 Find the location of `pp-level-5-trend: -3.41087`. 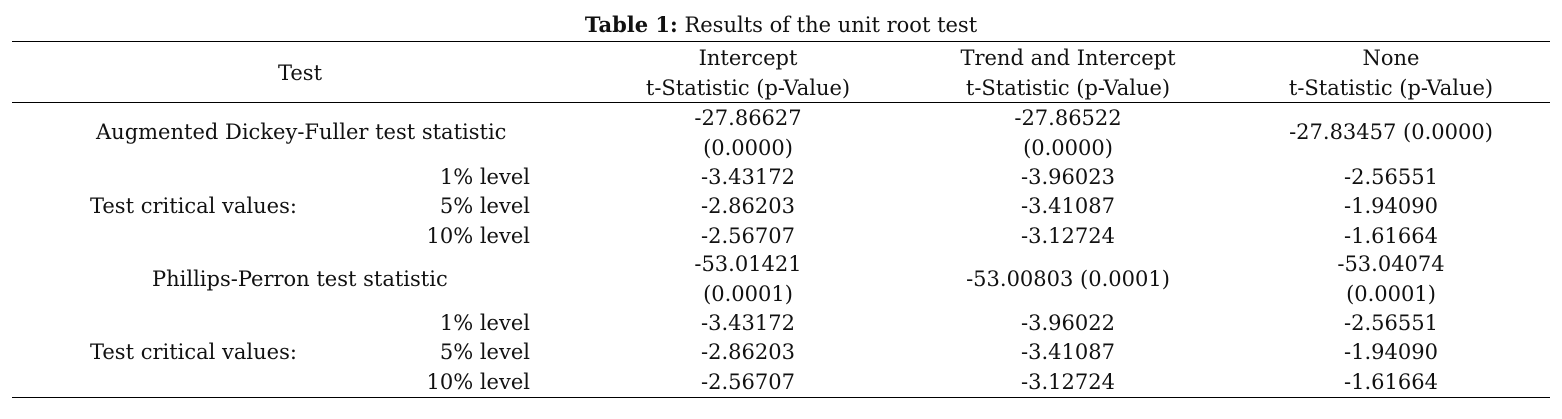

pp-level-5-trend: -3.41087 is located at coordinates (1068, 352).